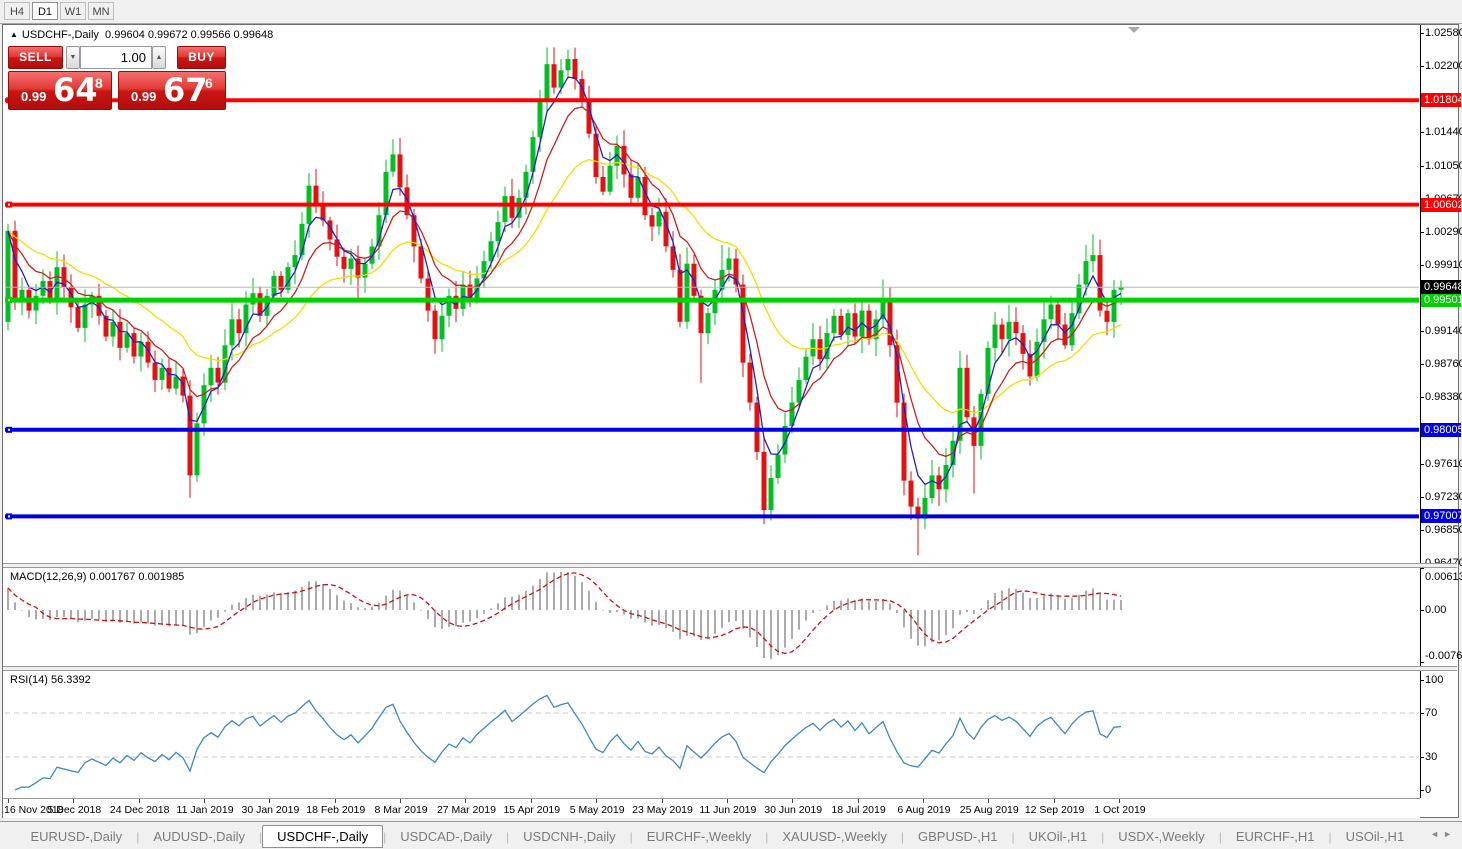  Describe the element at coordinates (1443, 231) in the screenshot. I see `price-axis-tick-label: 1.00290` at that location.